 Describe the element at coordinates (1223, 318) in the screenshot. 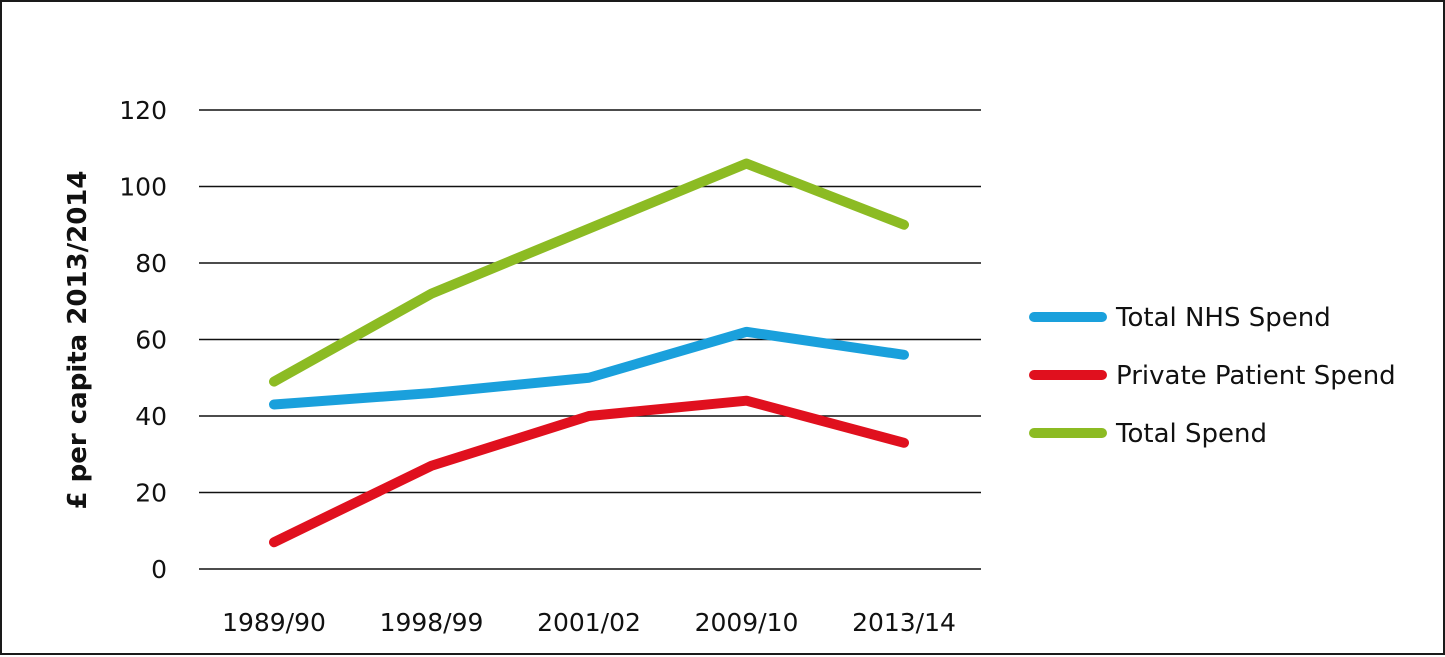

I see `legend-label-total-nhs-spend: Total NHS Spend` at that location.